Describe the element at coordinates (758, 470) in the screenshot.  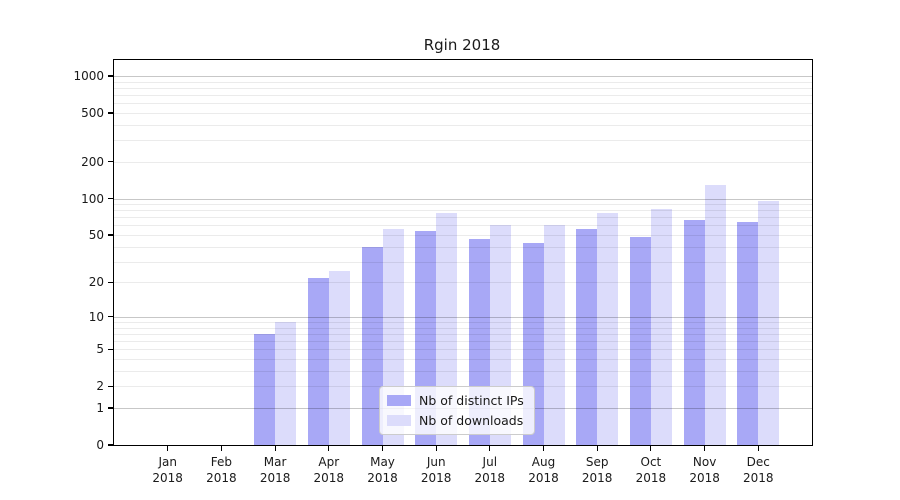
I see `x-axis-tick-label: Dec 2018` at that location.